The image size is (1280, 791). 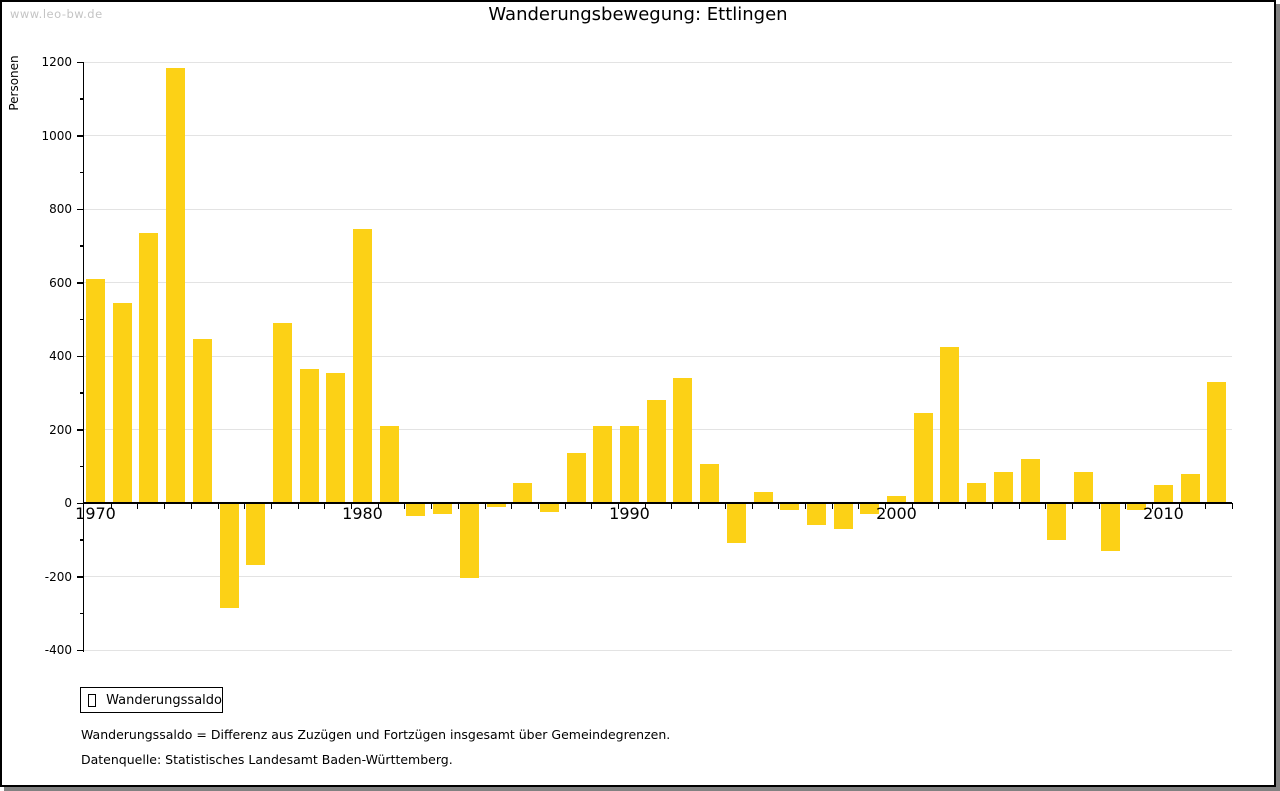 I want to click on y-tick-label-1200: 1200, so click(x=56, y=62).